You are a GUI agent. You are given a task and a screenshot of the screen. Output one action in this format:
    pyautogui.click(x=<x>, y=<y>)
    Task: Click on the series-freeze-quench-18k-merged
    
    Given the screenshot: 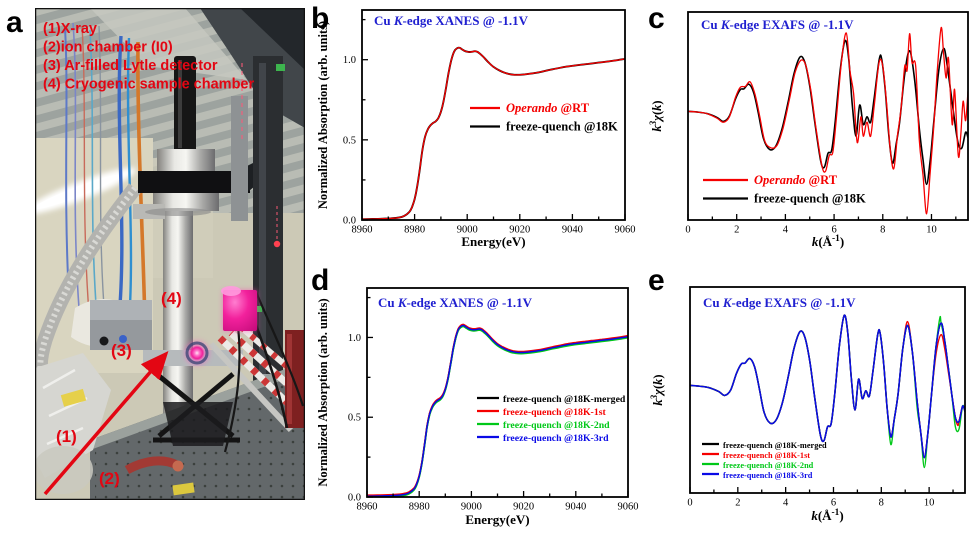 What is the action you would take?
    pyautogui.click(x=827, y=386)
    